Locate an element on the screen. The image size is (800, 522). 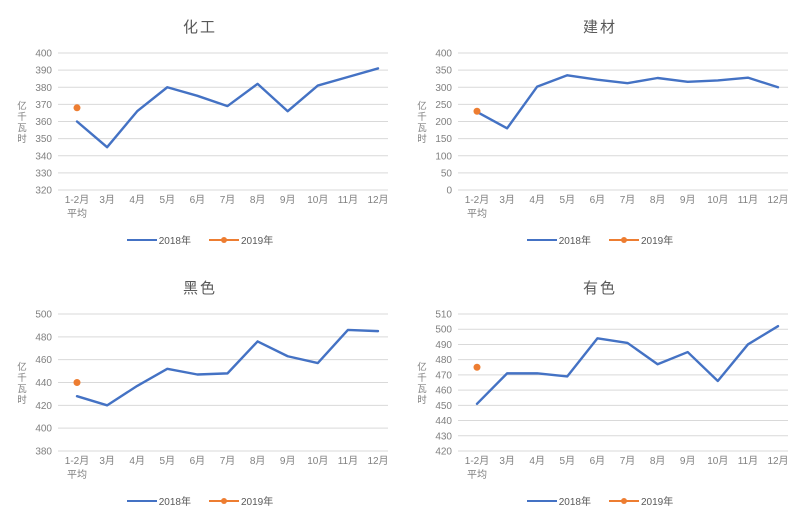
legend-ferrous: 2018年 2019年 is located at coordinates (200, 500).